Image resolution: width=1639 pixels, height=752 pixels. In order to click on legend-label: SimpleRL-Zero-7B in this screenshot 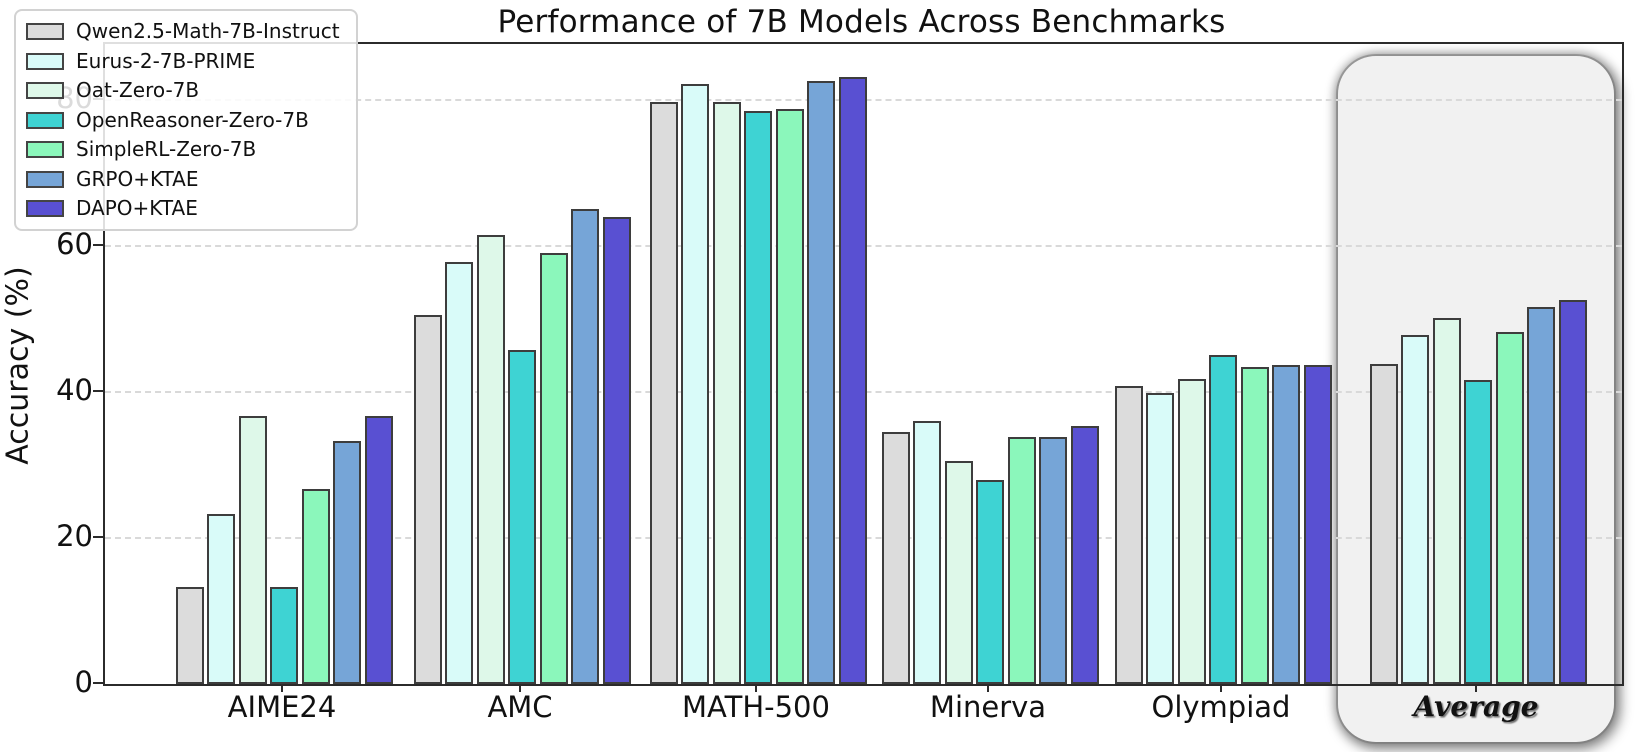, I will do `click(166, 149)`.